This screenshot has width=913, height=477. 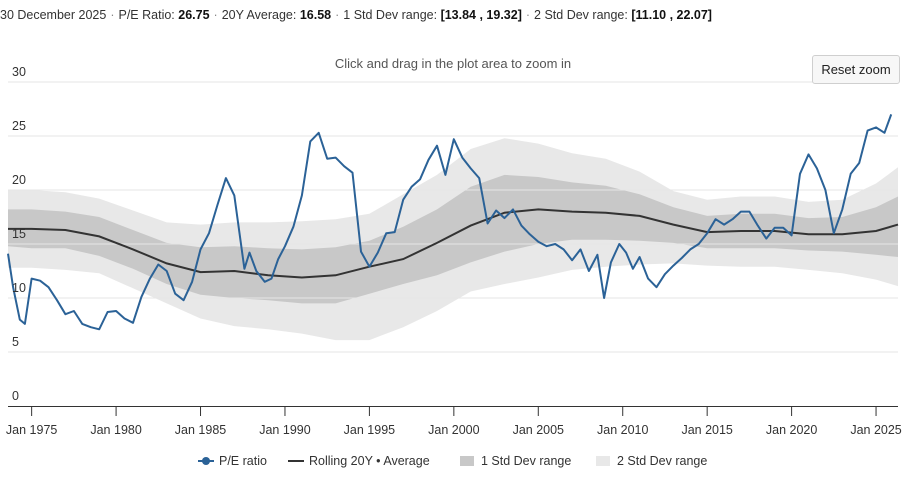 What do you see at coordinates (284, 430) in the screenshot?
I see `x-tick-label: Jan 1990` at bounding box center [284, 430].